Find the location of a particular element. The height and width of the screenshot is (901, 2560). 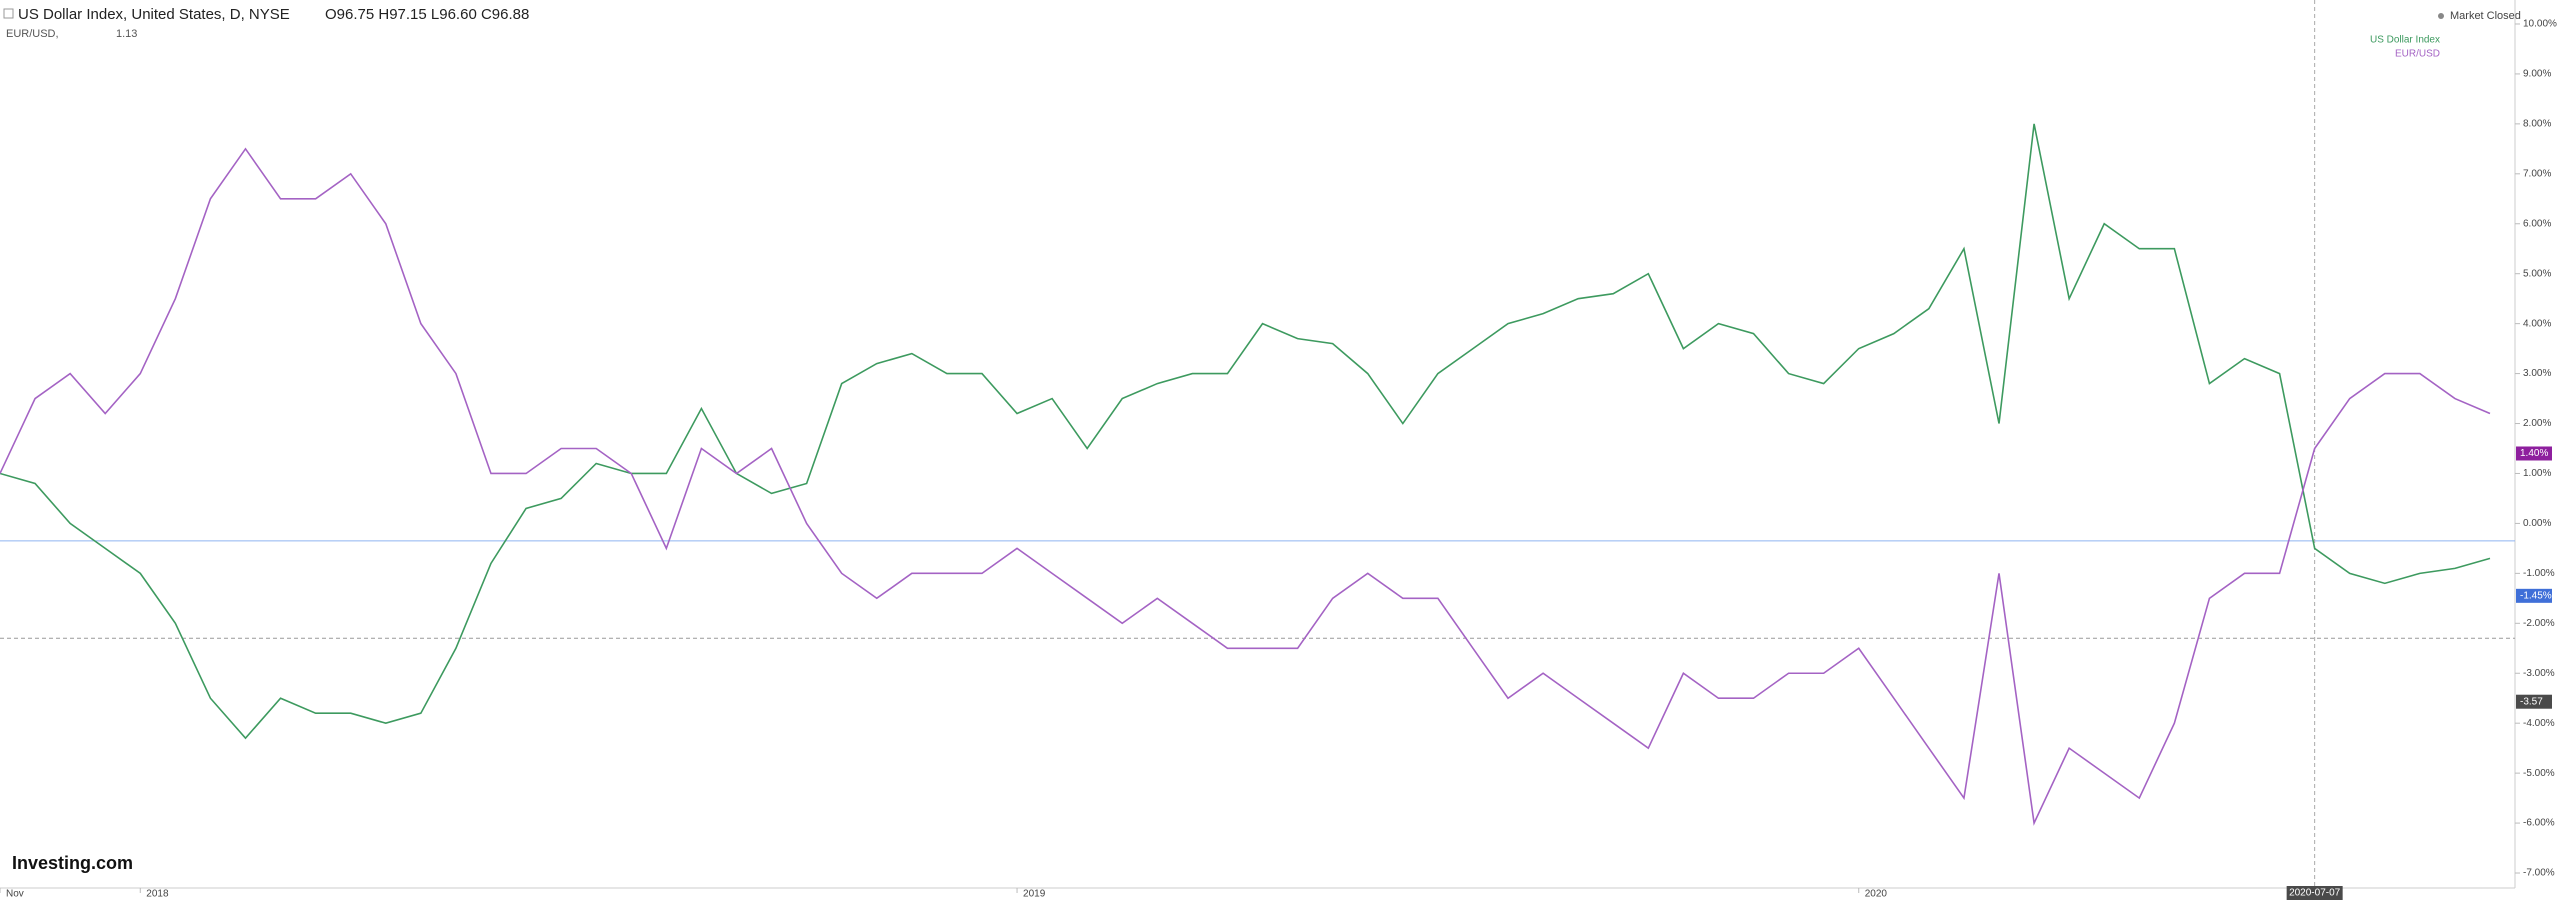

y-tick-label: -4.00% is located at coordinates (2539, 723).